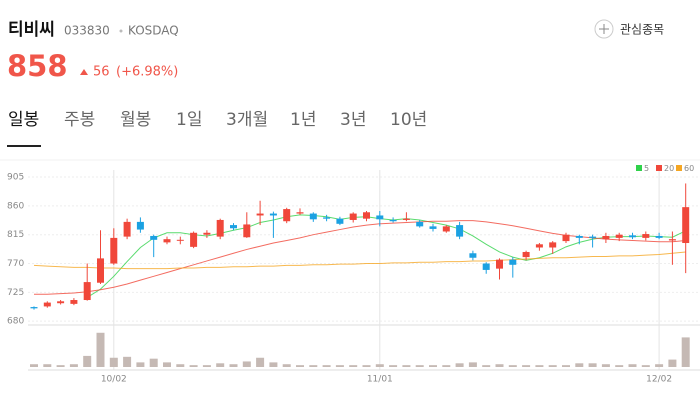 The height and width of the screenshot is (404, 700). Describe the element at coordinates (84, 72) in the screenshot. I see `up-arrow` at that location.